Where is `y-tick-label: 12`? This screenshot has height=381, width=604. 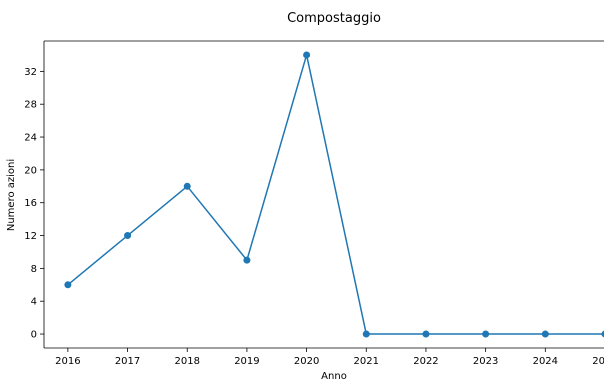 y-tick-label: 12 is located at coordinates (30, 236).